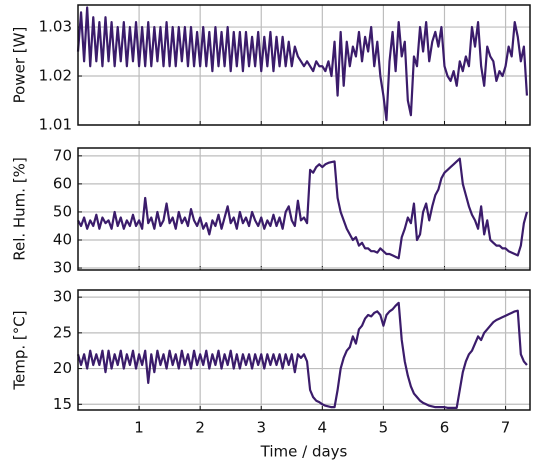 The width and height of the screenshot is (545, 471). Describe the element at coordinates (55, 125) in the screenshot. I see `y-tick-label: 1.01` at that location.